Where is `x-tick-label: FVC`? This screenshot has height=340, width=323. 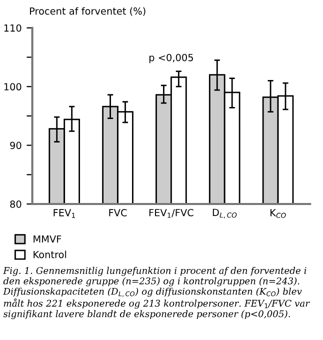
x-tick-label: FVC is located at coordinates (118, 212).